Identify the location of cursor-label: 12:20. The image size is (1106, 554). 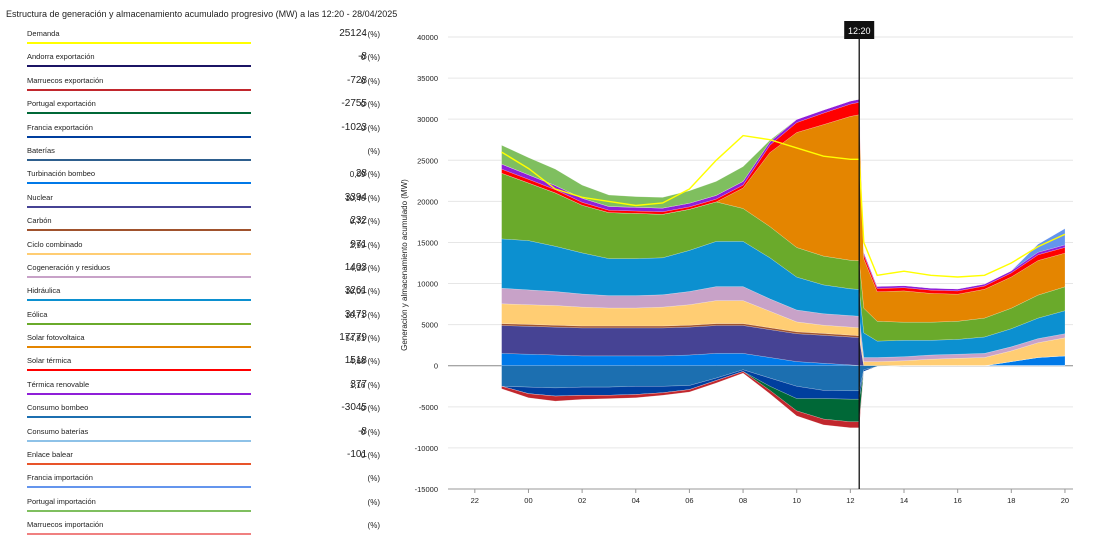
(859, 31).